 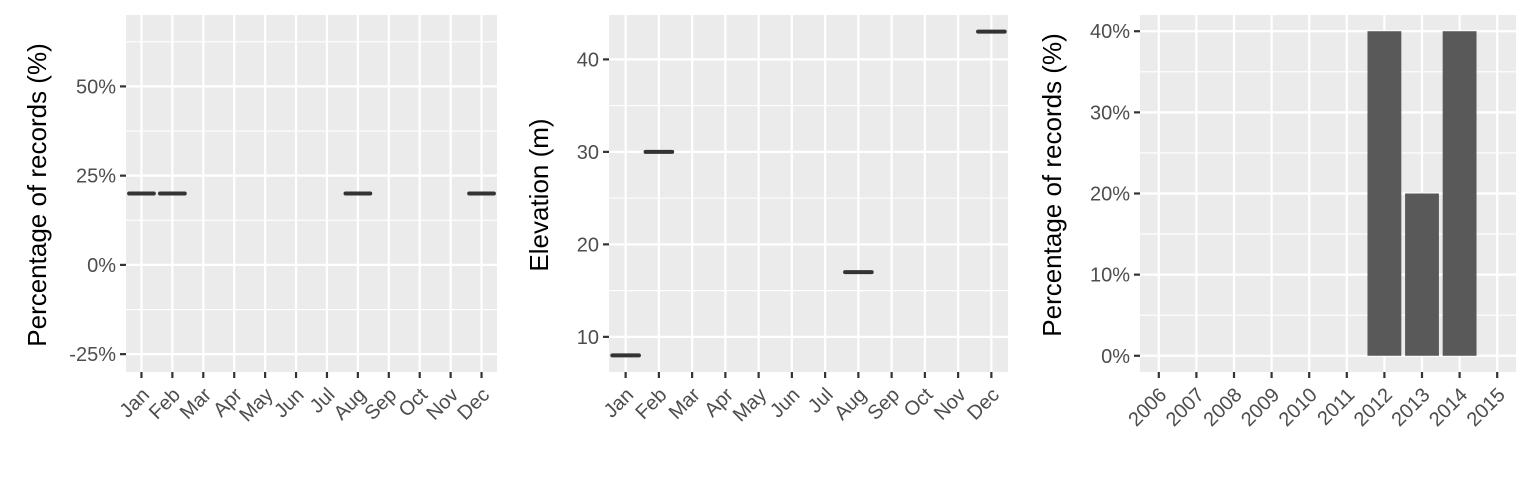 What do you see at coordinates (96, 177) in the screenshot?
I see `y-tick-label: 25%` at bounding box center [96, 177].